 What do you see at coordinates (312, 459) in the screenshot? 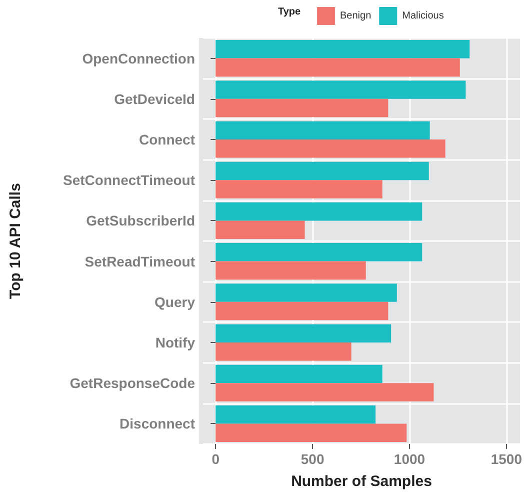
I see `x-tick-label: 500` at bounding box center [312, 459].